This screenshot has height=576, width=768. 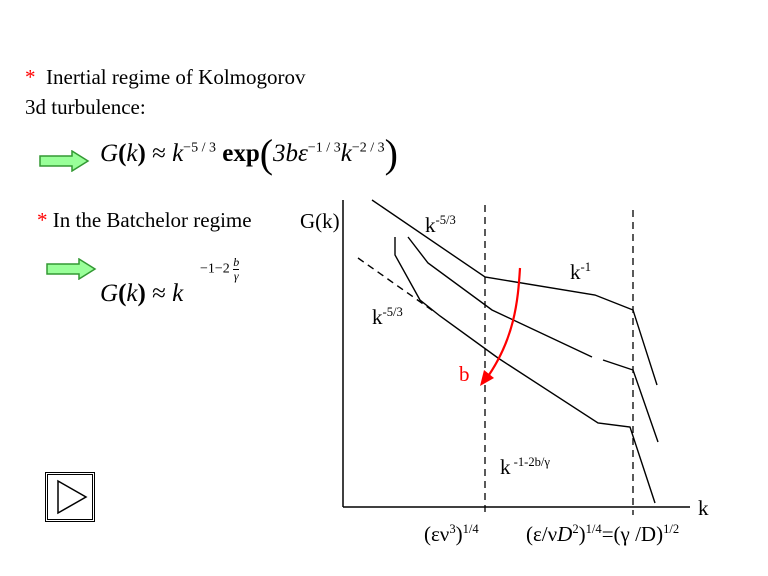 What do you see at coordinates (320, 221) in the screenshot?
I see `y-axis-label: G(k)` at bounding box center [320, 221].